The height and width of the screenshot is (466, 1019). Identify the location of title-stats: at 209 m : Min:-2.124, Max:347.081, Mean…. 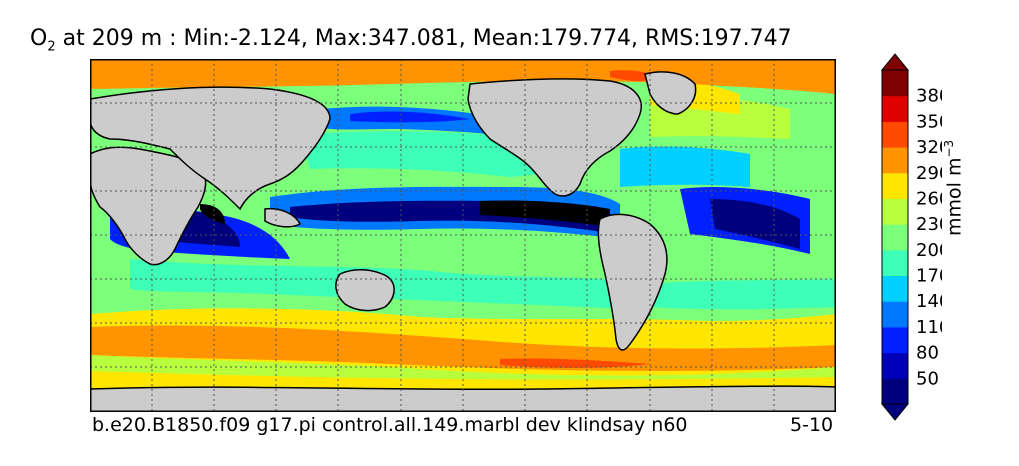
(423, 38).